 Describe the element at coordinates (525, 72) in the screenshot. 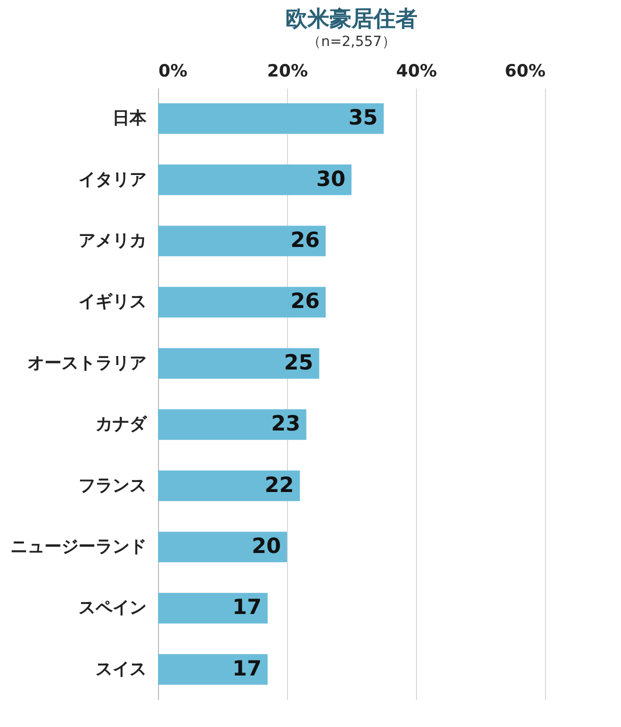

I see `x-tick-label: 60%` at that location.